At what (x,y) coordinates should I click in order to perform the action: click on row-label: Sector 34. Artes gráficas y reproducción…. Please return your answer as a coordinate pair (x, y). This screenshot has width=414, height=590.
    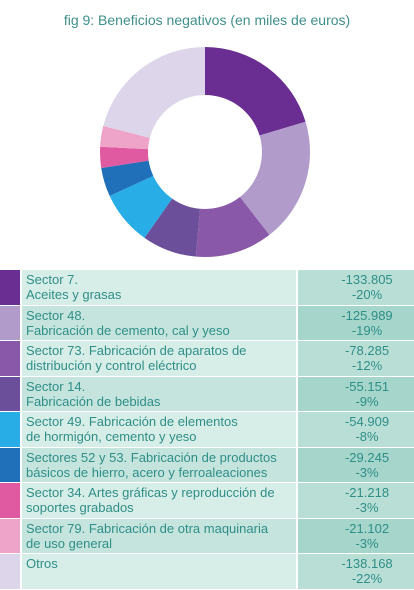
    Looking at the image, I should click on (159, 500).